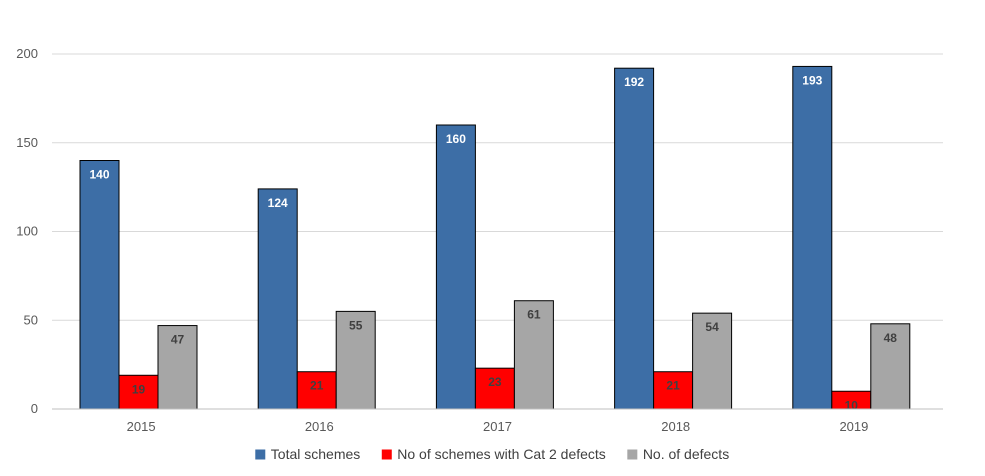 This screenshot has height=476, width=985. Describe the element at coordinates (712, 327) in the screenshot. I see `data-label: 54` at that location.